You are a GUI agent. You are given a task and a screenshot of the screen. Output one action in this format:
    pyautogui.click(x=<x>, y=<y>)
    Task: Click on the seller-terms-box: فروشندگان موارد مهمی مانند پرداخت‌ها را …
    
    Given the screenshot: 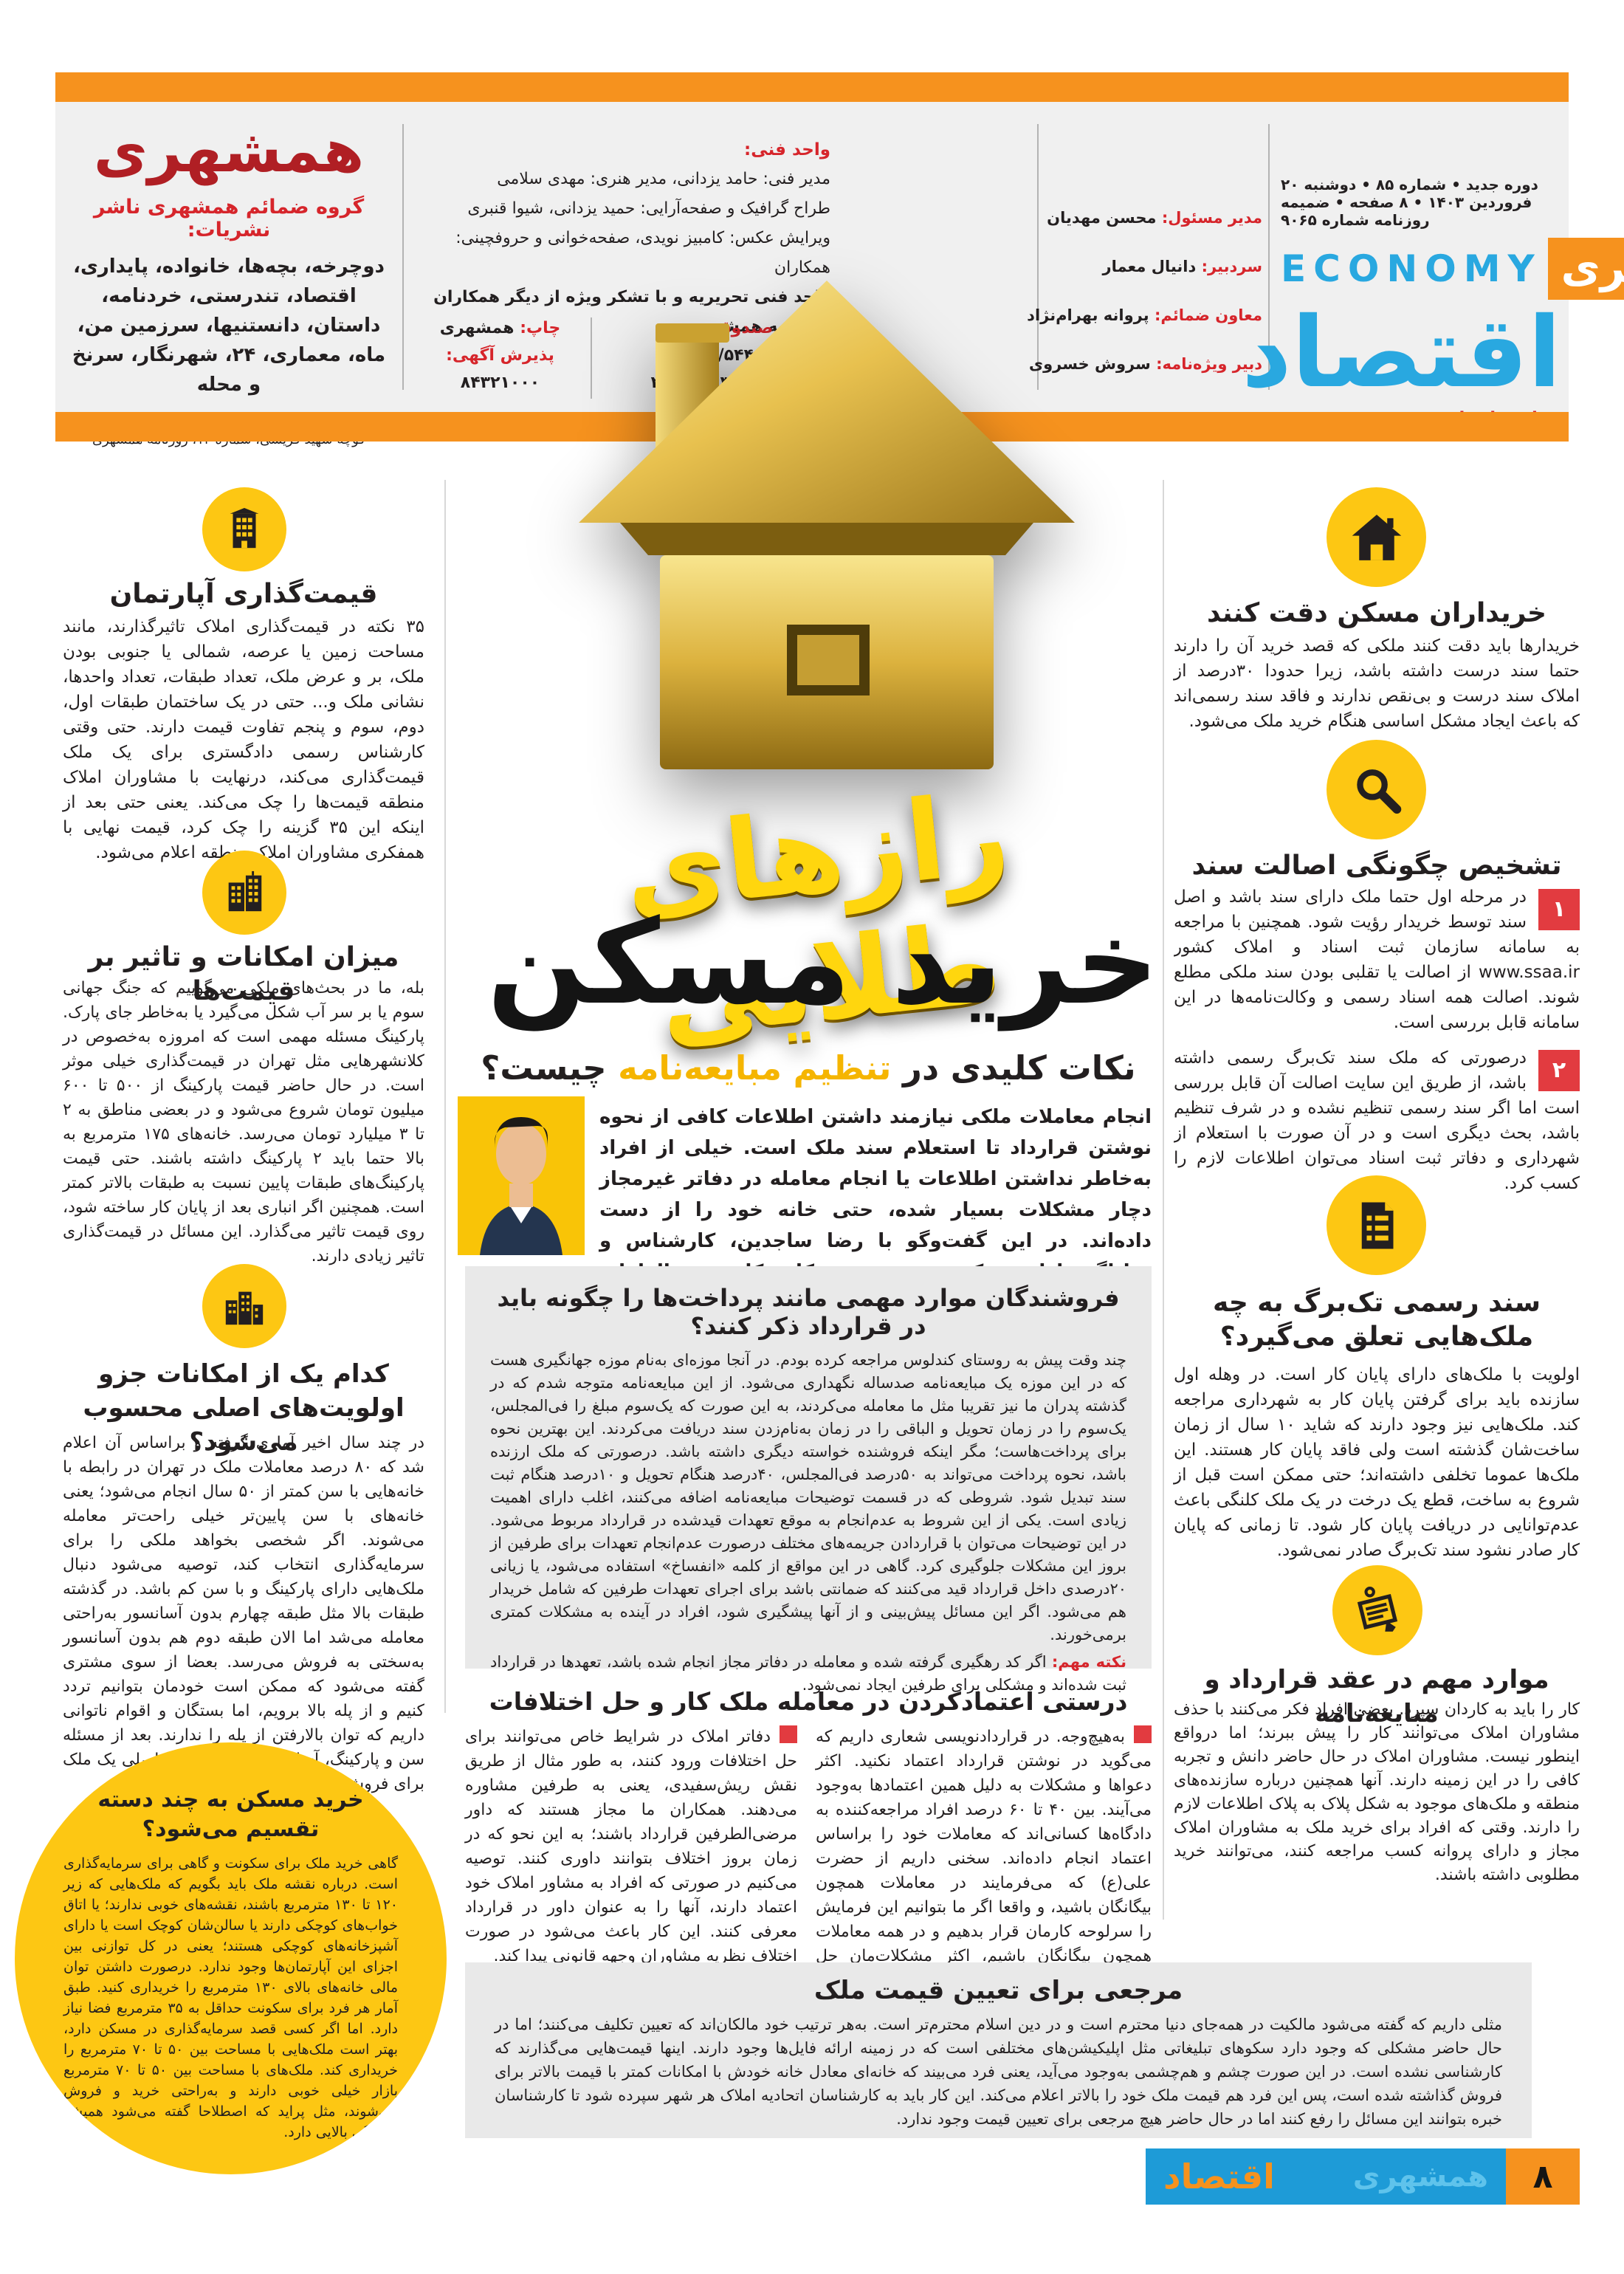 What is the action you would take?
    pyautogui.click(x=808, y=1480)
    